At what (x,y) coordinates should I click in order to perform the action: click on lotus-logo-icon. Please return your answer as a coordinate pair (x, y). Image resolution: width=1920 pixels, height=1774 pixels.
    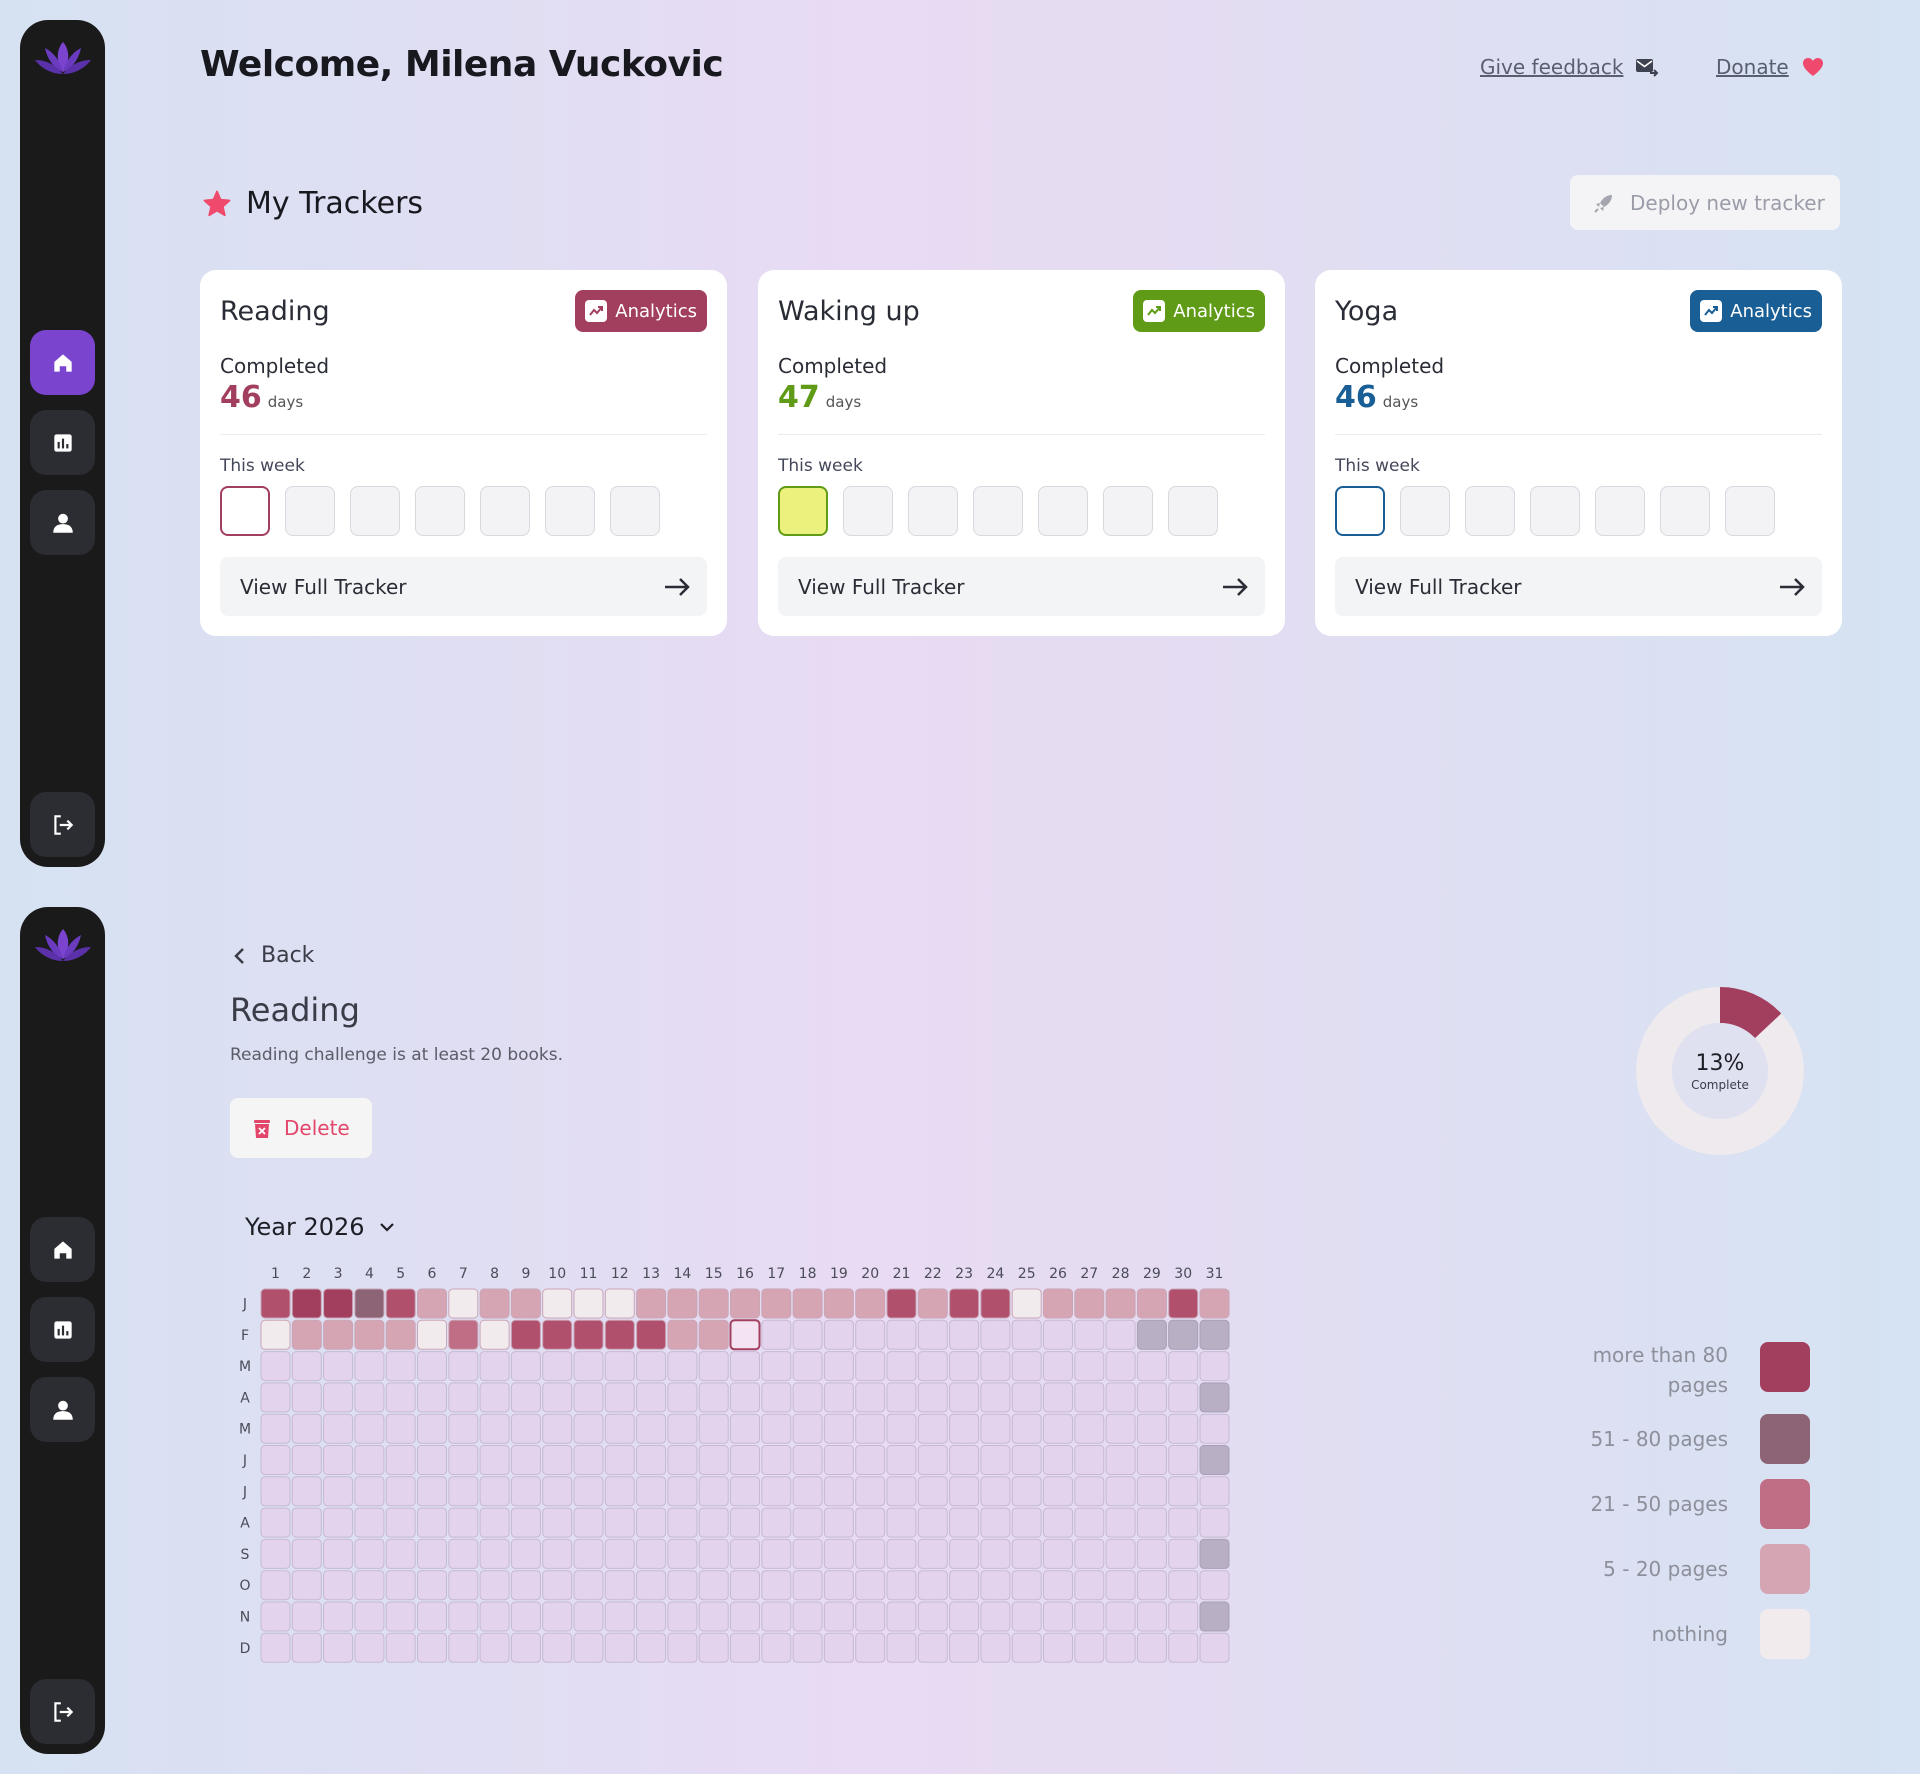
    Looking at the image, I should click on (63, 947).